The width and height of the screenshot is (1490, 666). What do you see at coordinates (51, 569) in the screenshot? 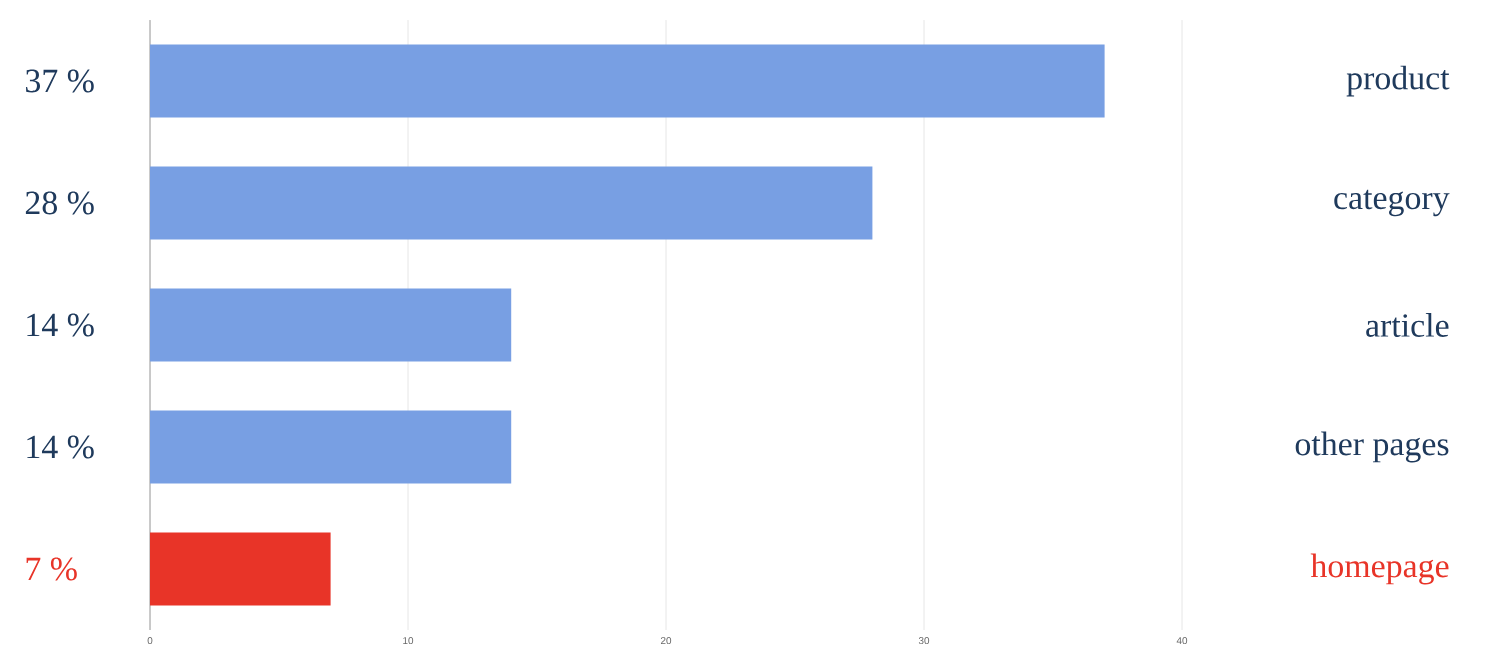
I see `data-label: 7 %` at bounding box center [51, 569].